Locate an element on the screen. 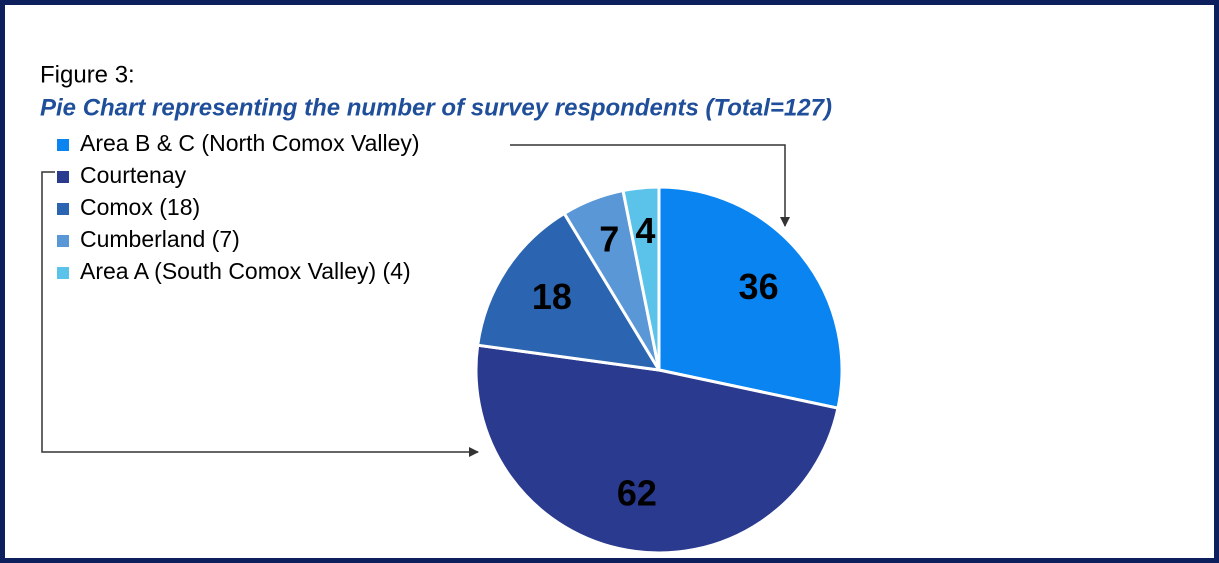  data-label: 18 is located at coordinates (552, 296).